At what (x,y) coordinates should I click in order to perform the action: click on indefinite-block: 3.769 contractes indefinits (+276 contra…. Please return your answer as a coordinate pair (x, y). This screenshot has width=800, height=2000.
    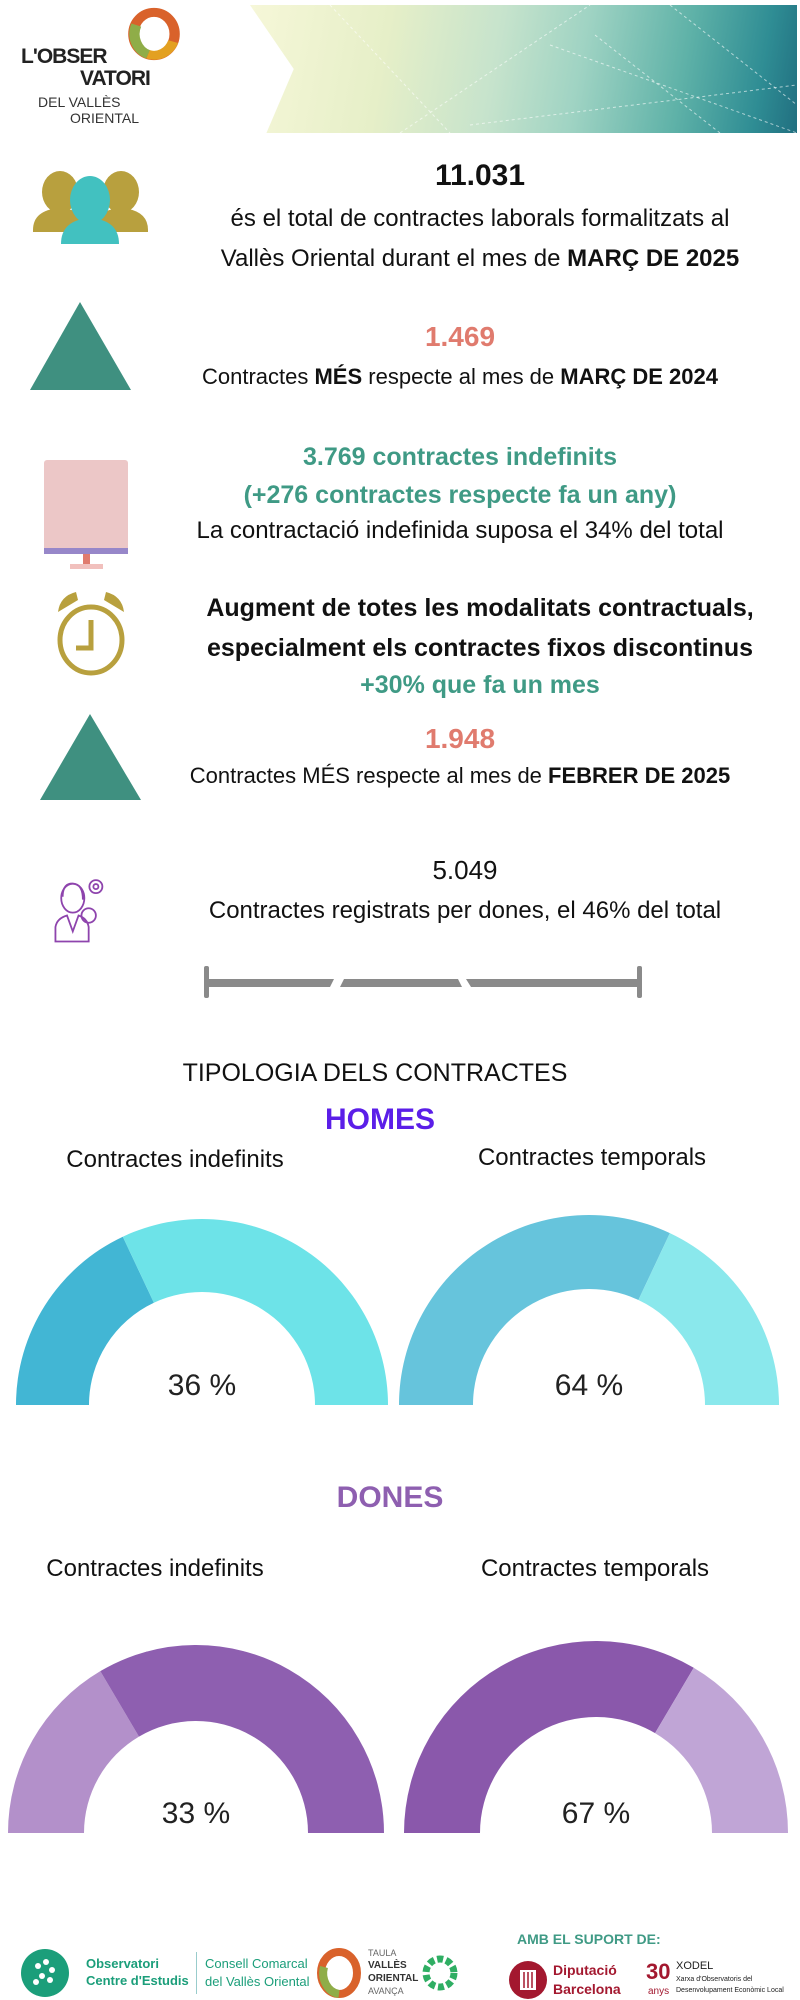
    Looking at the image, I should click on (460, 494).